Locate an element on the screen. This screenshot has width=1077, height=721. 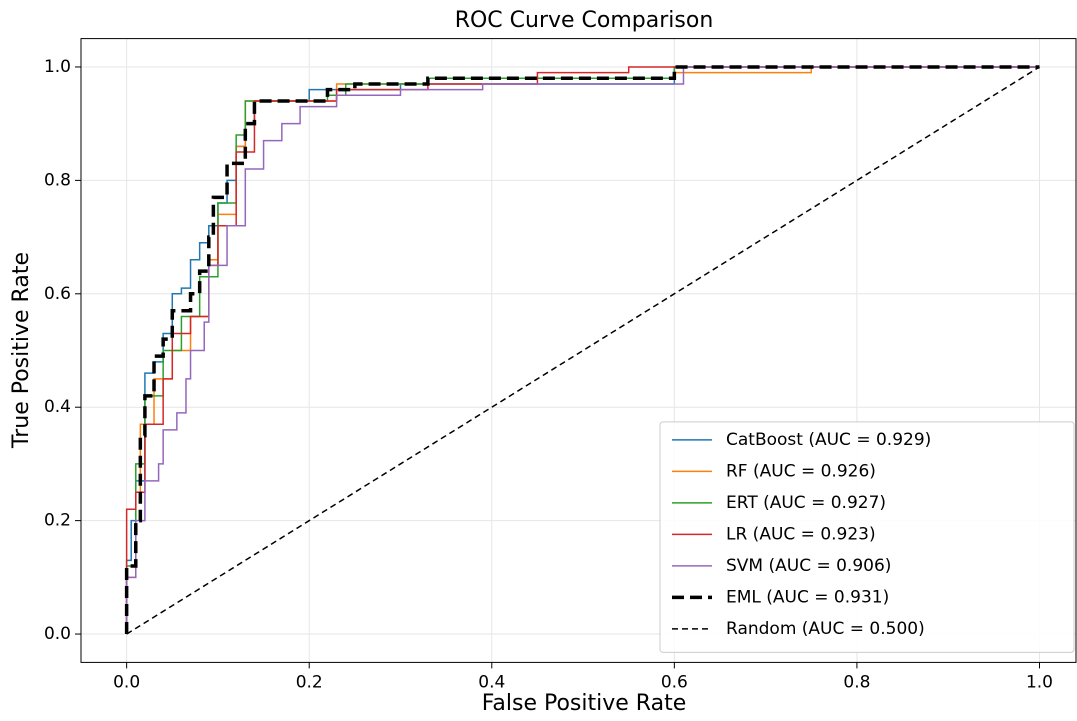
y-tick-label: 0.4 is located at coordinates (57, 407).